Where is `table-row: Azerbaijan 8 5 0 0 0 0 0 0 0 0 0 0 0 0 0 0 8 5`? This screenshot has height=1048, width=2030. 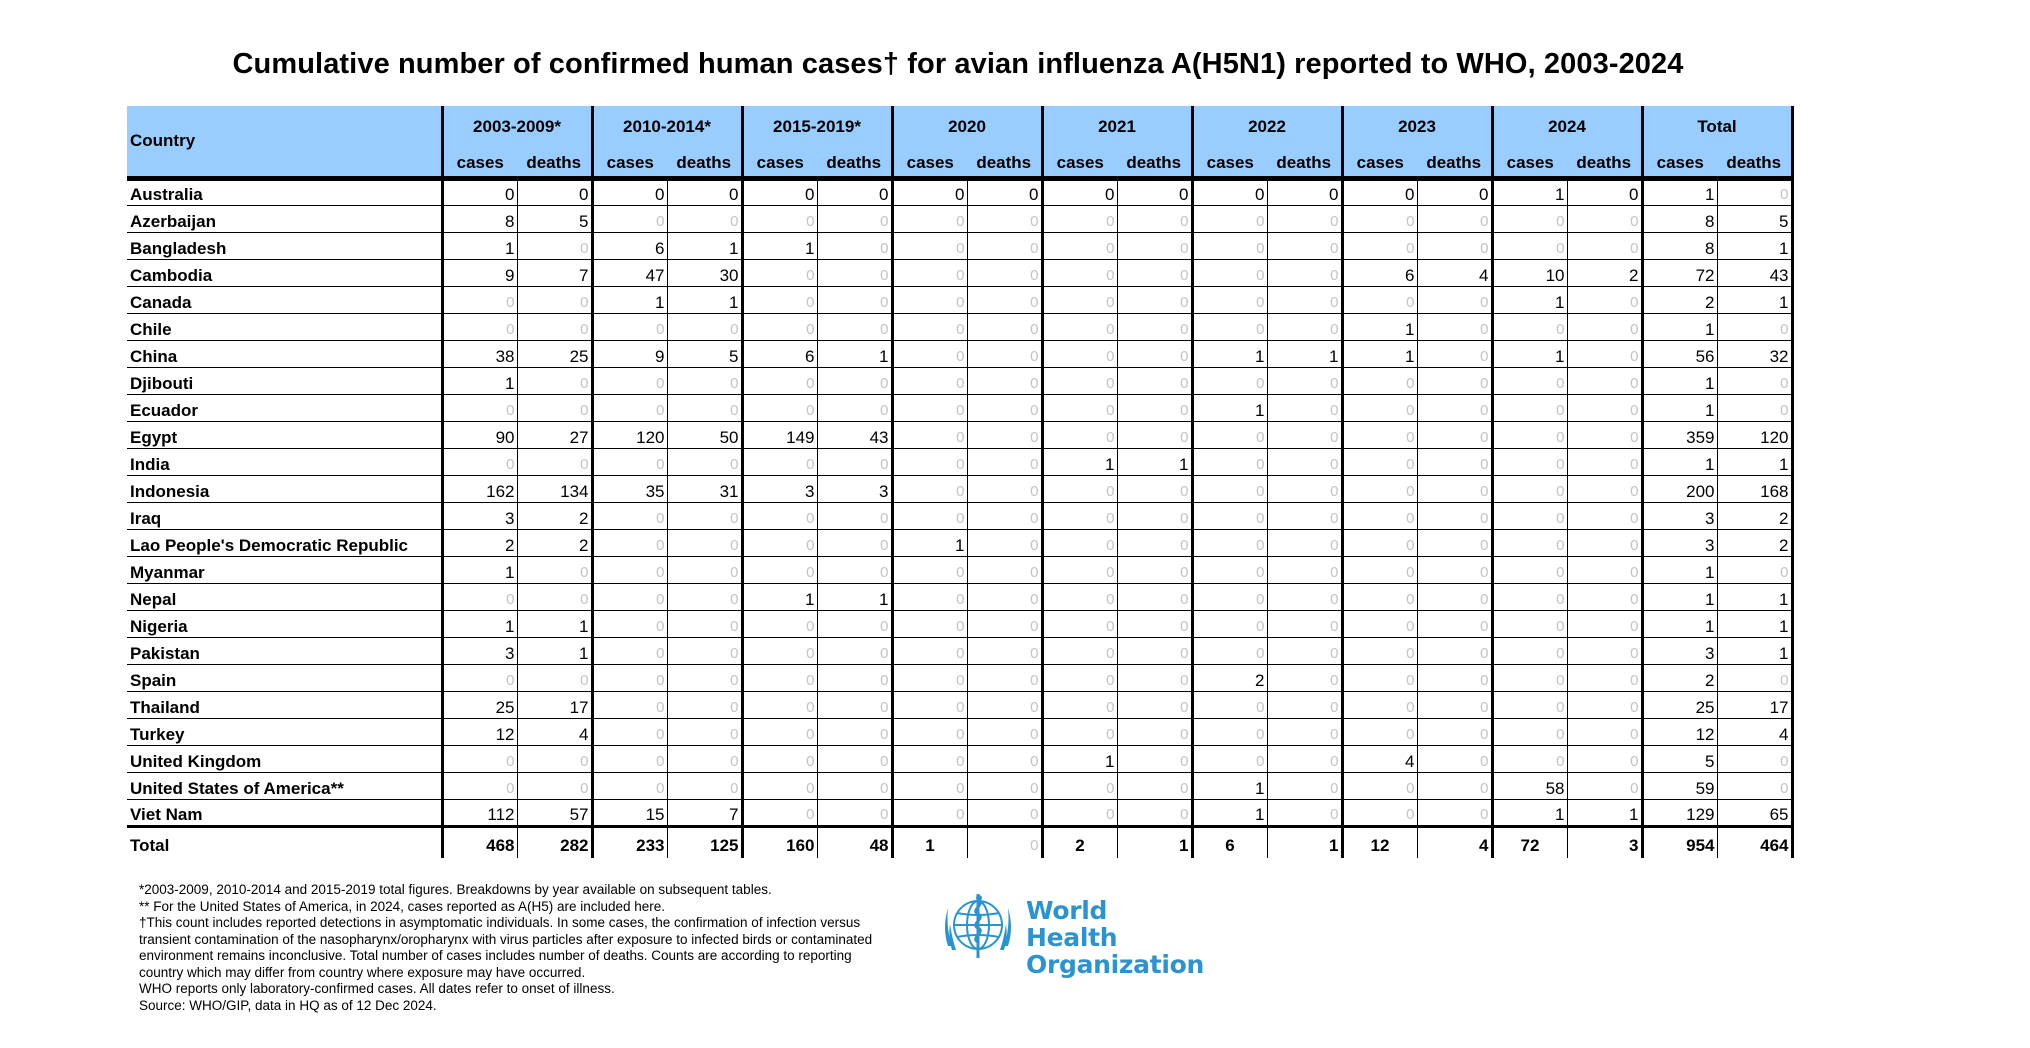 table-row: Azerbaijan 8 5 0 0 0 0 0 0 0 0 0 0 0 0 0 0 8 5 is located at coordinates (960, 219).